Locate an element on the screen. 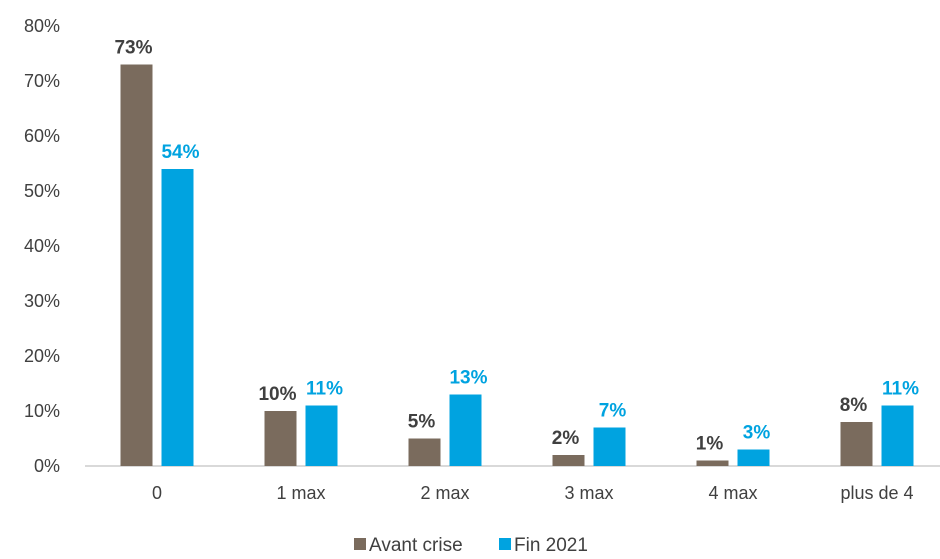  legend-swatch-fin-2021 is located at coordinates (505, 544).